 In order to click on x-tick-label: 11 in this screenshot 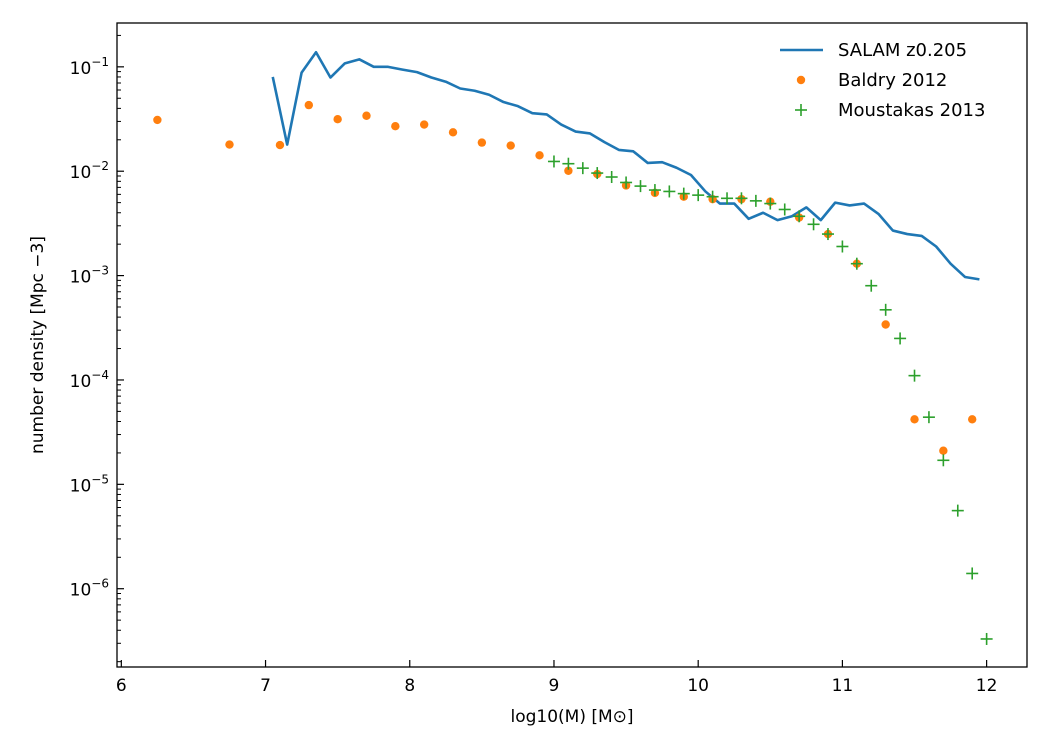, I will do `click(843, 686)`.